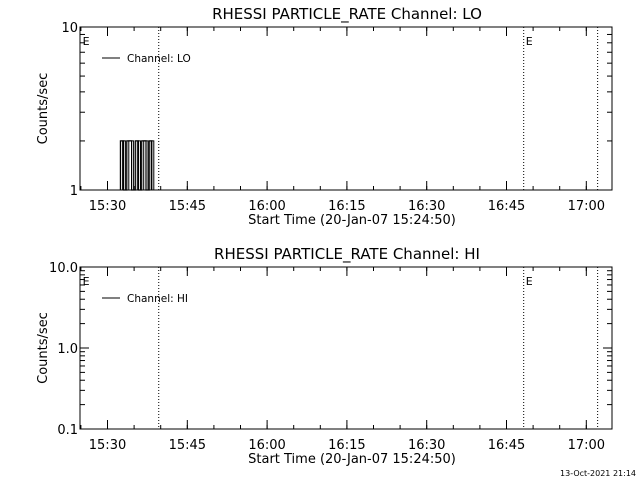  What do you see at coordinates (347, 254) in the screenshot?
I see `chart-title: RHESSI PARTICLE_RATE Channel: HI` at bounding box center [347, 254].